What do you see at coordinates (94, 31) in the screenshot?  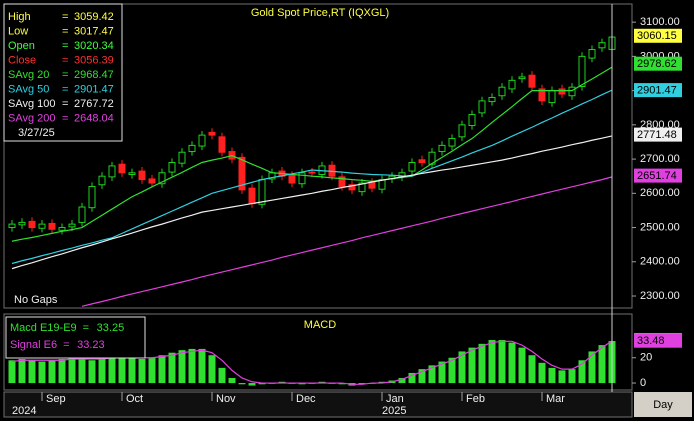 I see `legend-value: 3017.47` at bounding box center [94, 31].